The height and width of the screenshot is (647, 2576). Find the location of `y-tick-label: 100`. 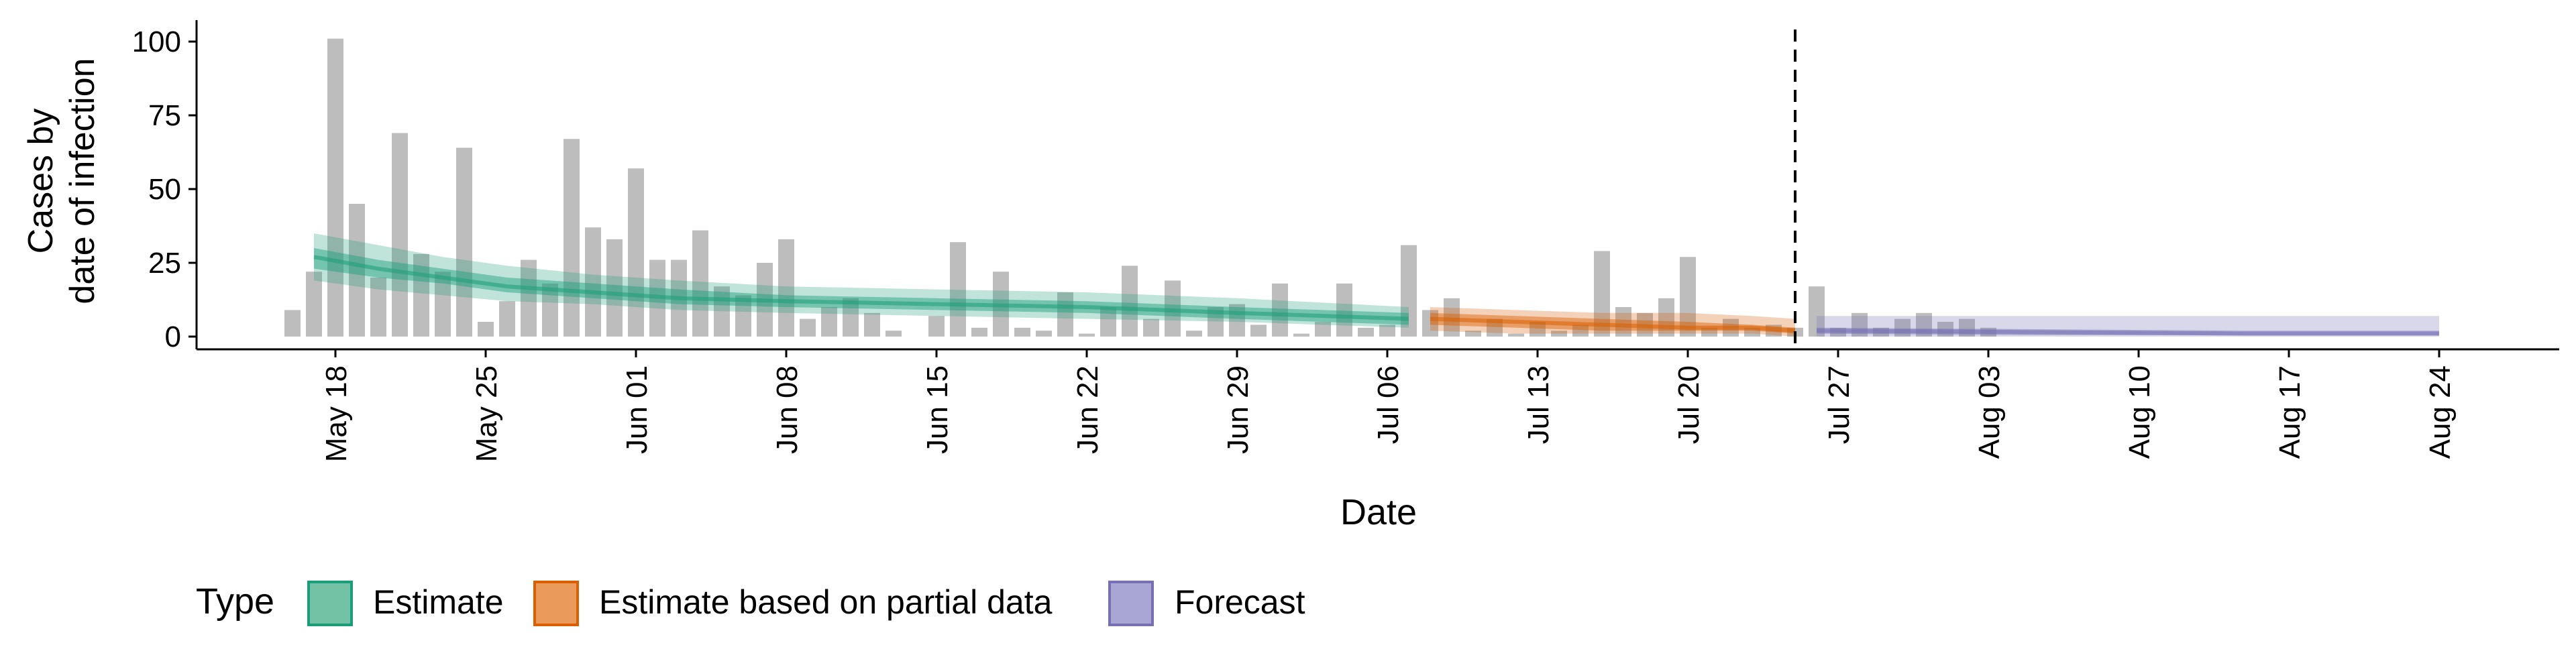

y-tick-label: 100 is located at coordinates (156, 41).